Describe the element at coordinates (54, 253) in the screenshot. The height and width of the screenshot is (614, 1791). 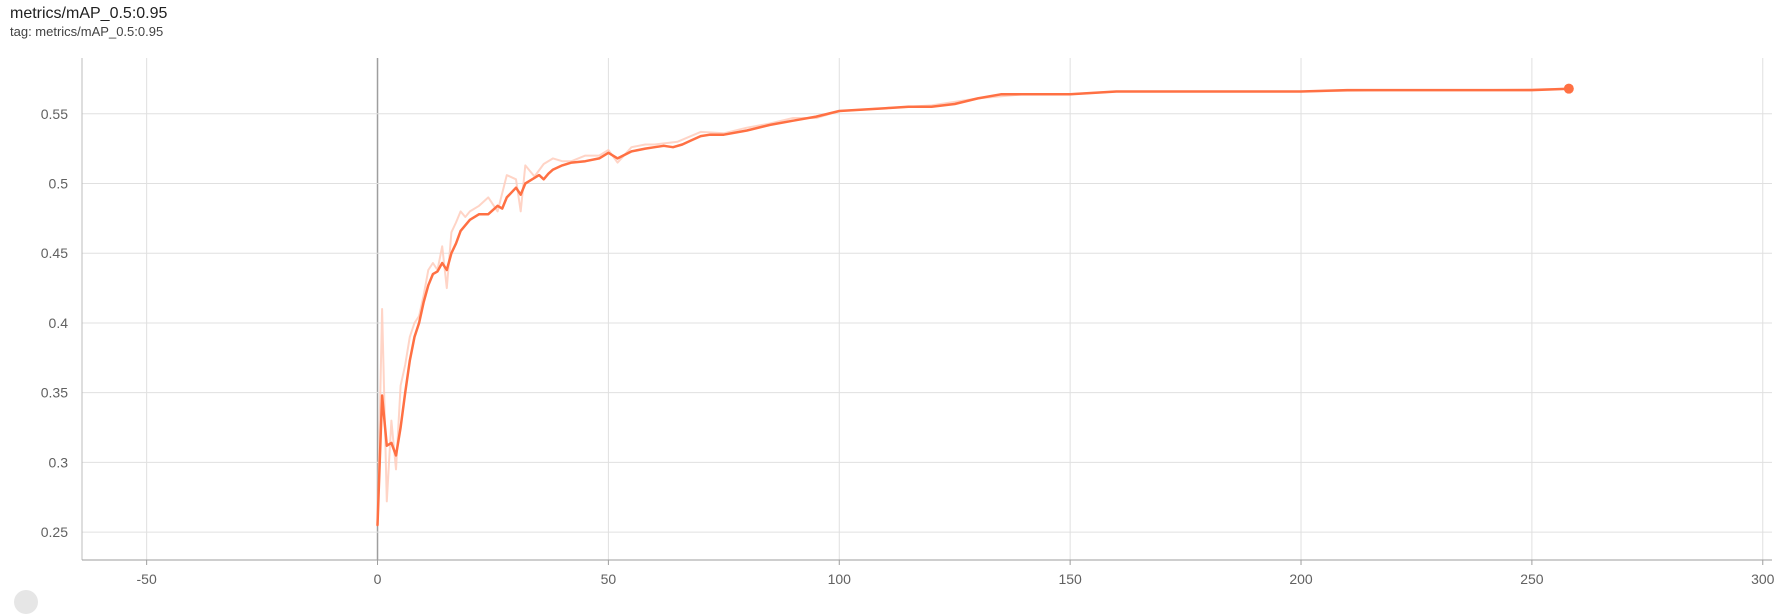
I see `y-tick-label: 0.45` at that location.